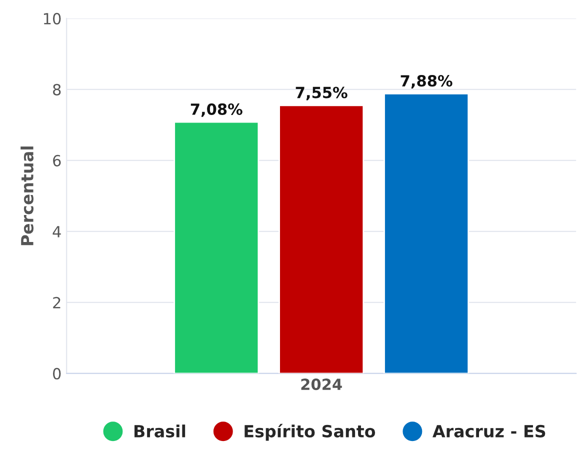  What do you see at coordinates (57, 374) in the screenshot?
I see `y-tick-label: 0` at bounding box center [57, 374].